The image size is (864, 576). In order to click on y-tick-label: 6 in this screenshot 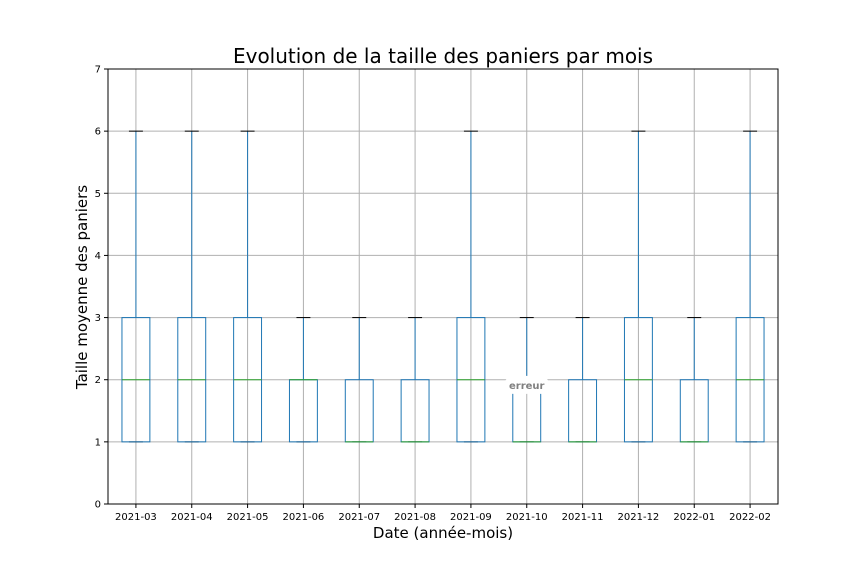, I will do `click(98, 132)`.